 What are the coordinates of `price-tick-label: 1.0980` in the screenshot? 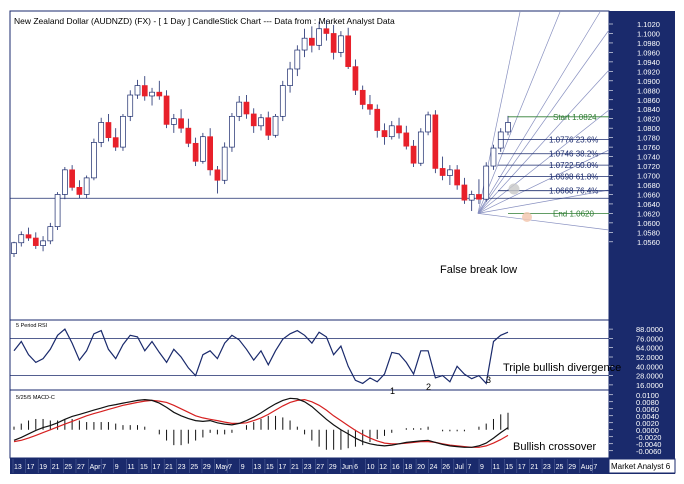 It's located at (648, 43).